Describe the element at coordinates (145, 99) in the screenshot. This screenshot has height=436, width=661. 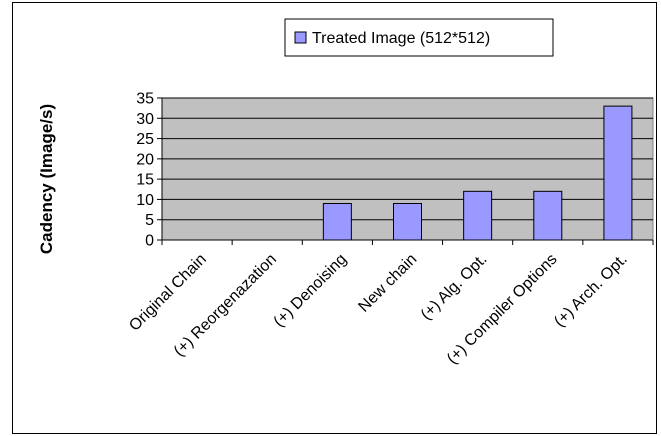
I see `y-tick-label: 35` at that location.